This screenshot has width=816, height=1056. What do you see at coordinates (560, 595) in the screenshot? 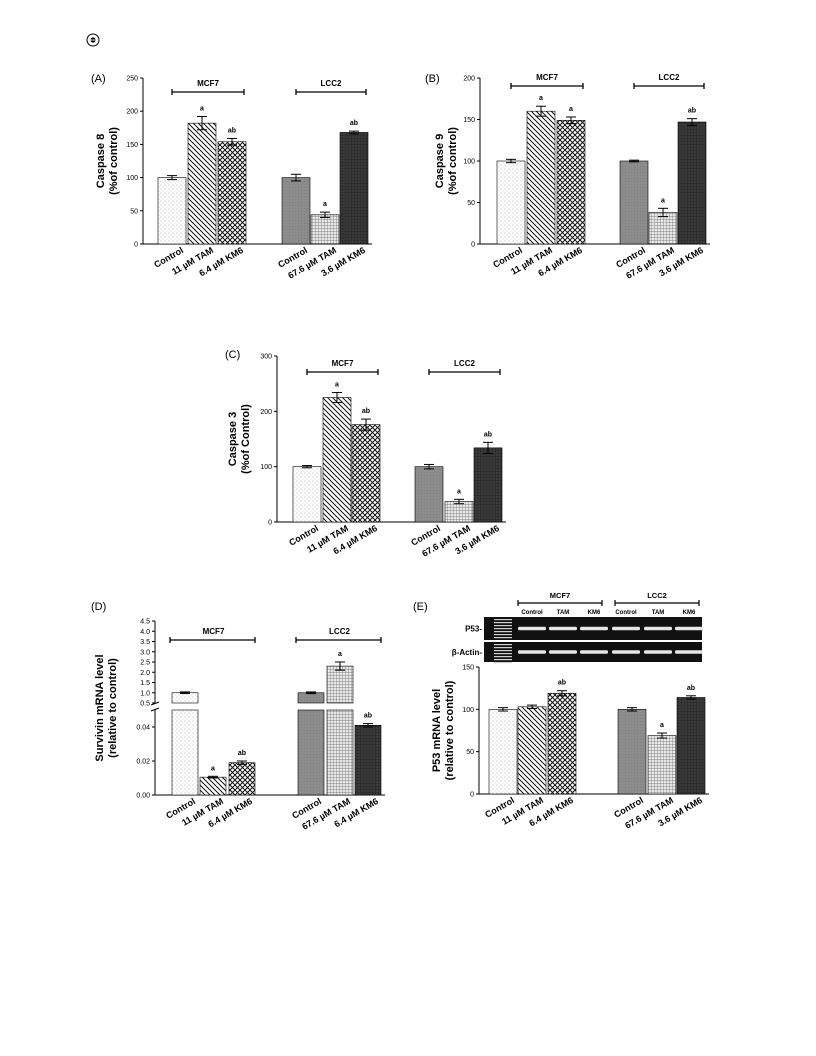
I see `gel-group-label: MCF7` at bounding box center [560, 595].